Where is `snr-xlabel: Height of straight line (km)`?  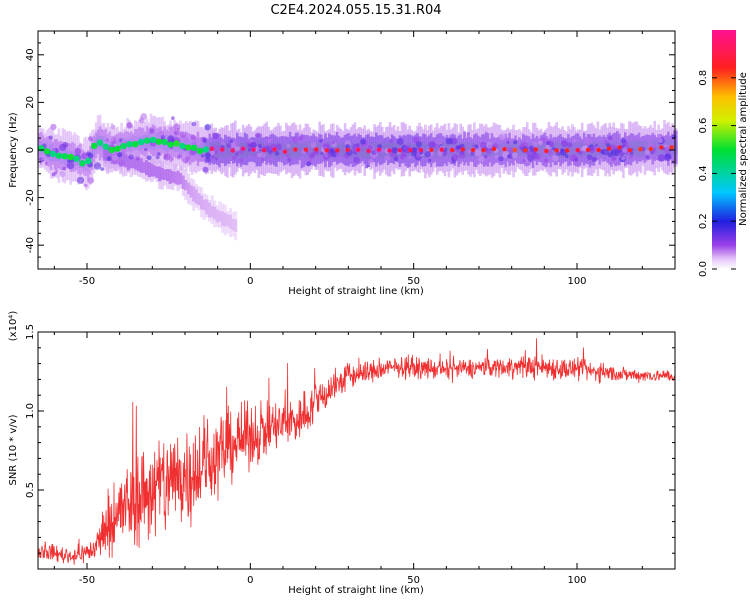 snr-xlabel: Height of straight line (km) is located at coordinates (356, 590).